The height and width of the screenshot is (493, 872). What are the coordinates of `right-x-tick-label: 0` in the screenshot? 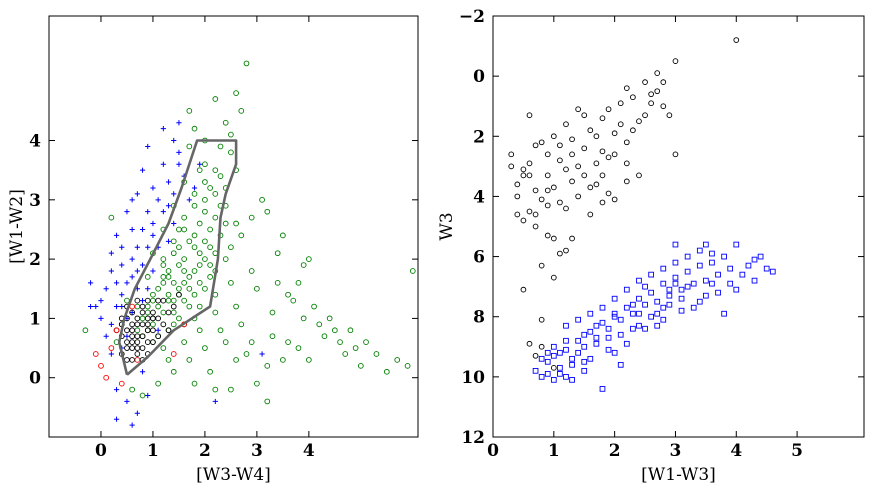 It's located at (493, 451).